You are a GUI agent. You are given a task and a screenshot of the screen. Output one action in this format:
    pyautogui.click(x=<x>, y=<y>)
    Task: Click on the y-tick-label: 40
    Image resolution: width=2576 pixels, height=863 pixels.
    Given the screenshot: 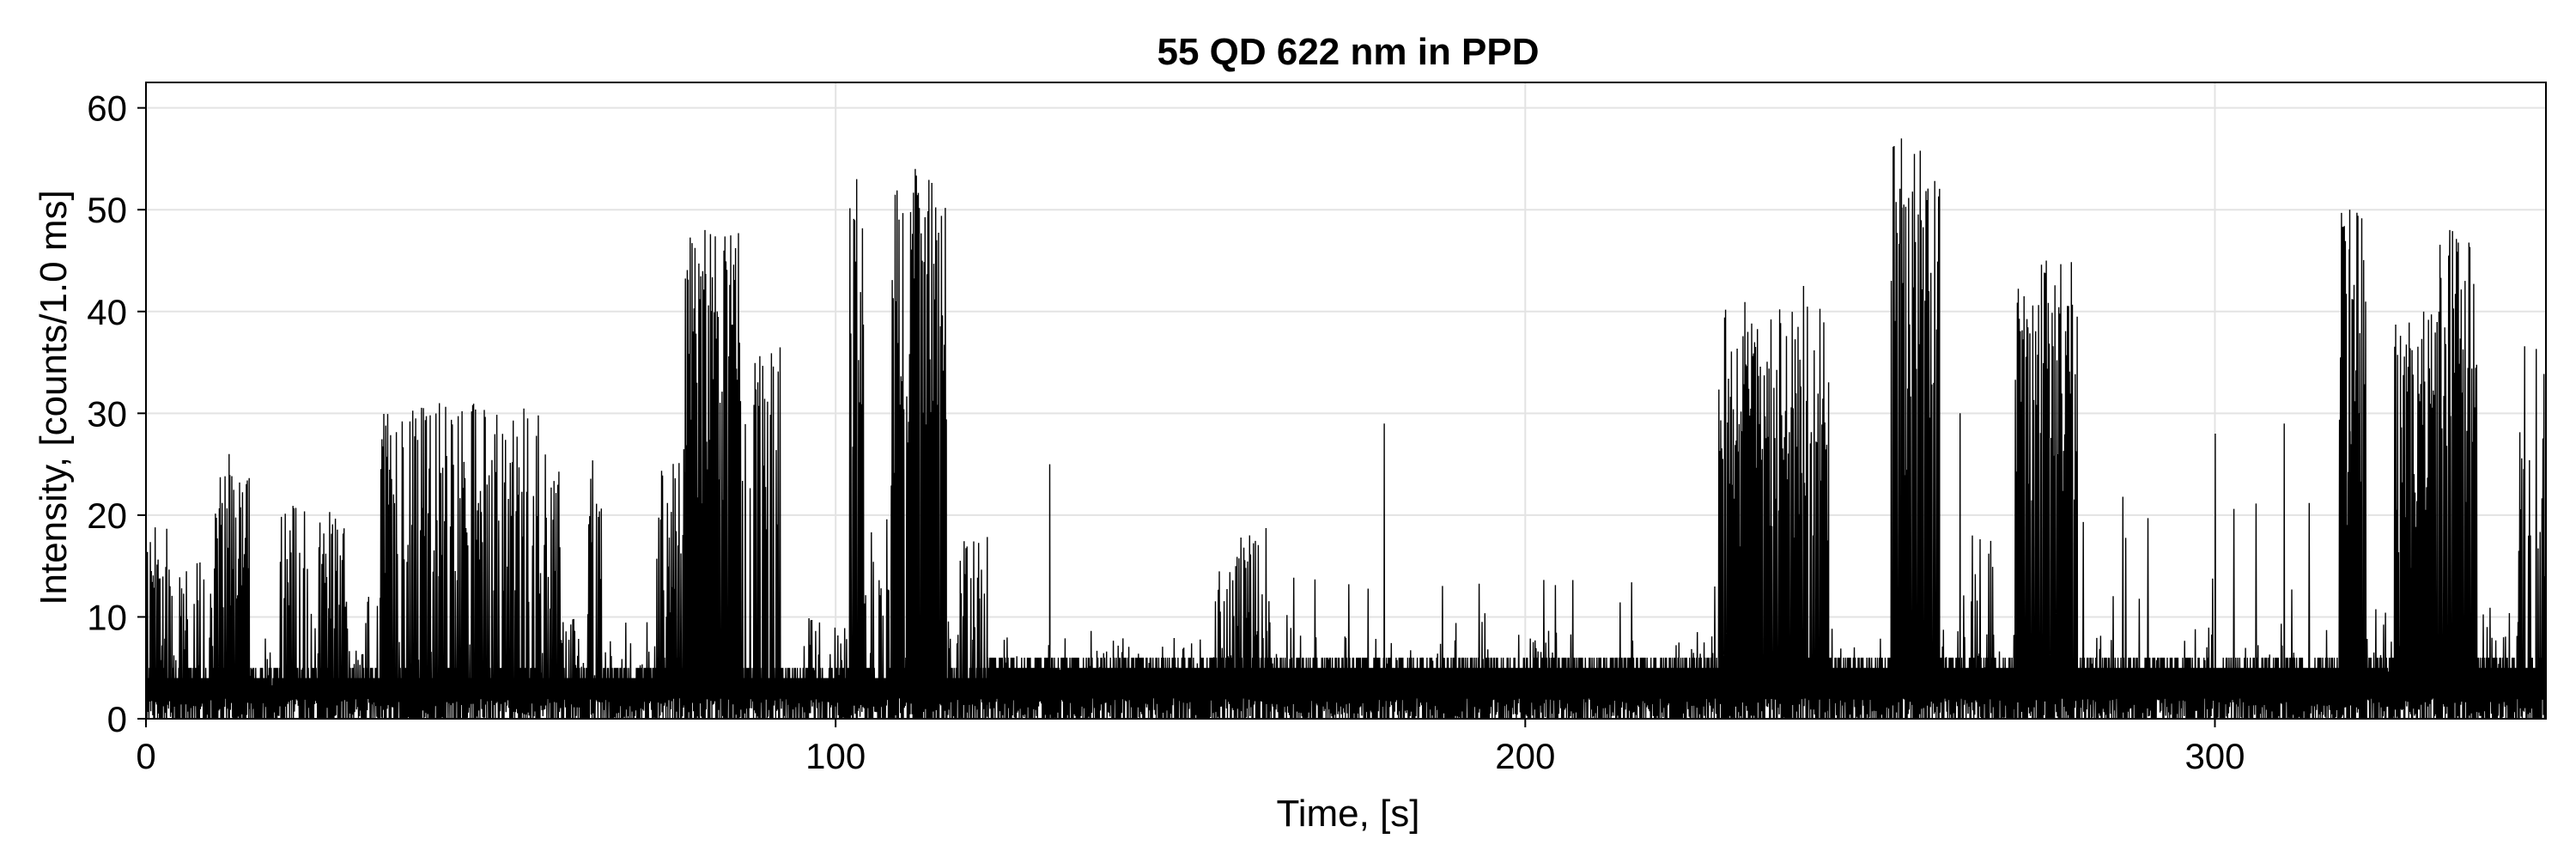 What is the action you would take?
    pyautogui.click(x=107, y=312)
    